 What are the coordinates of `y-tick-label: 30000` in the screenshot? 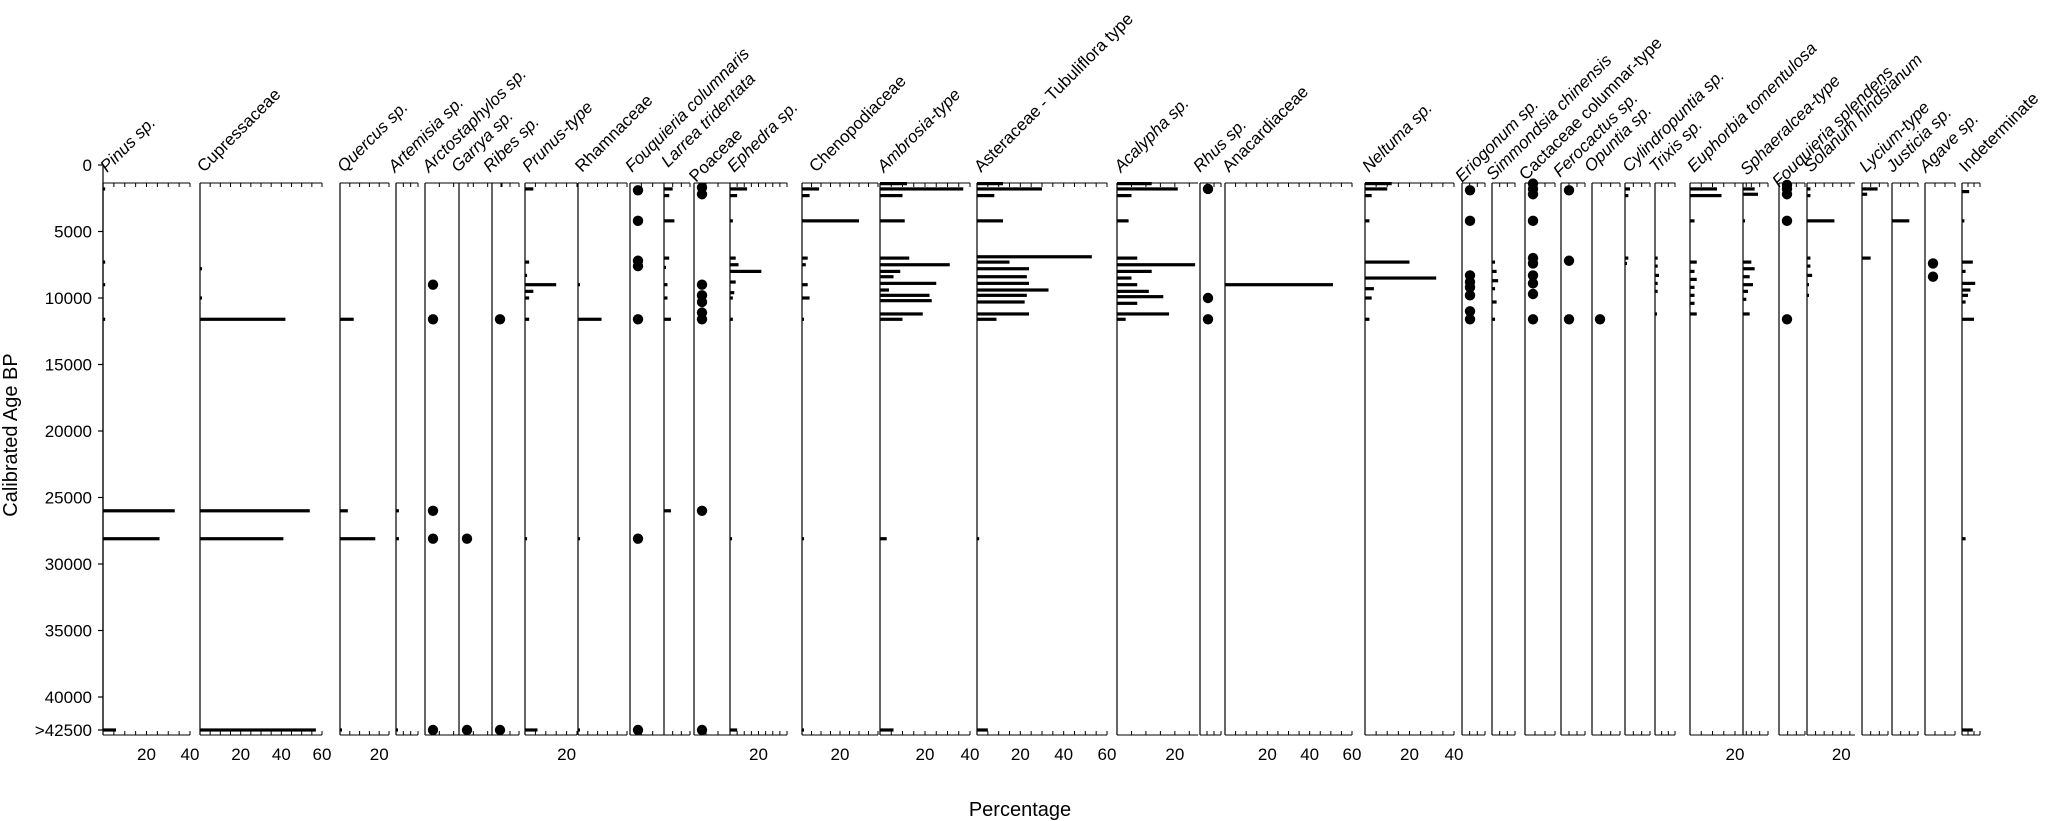 It's located at (68, 564).